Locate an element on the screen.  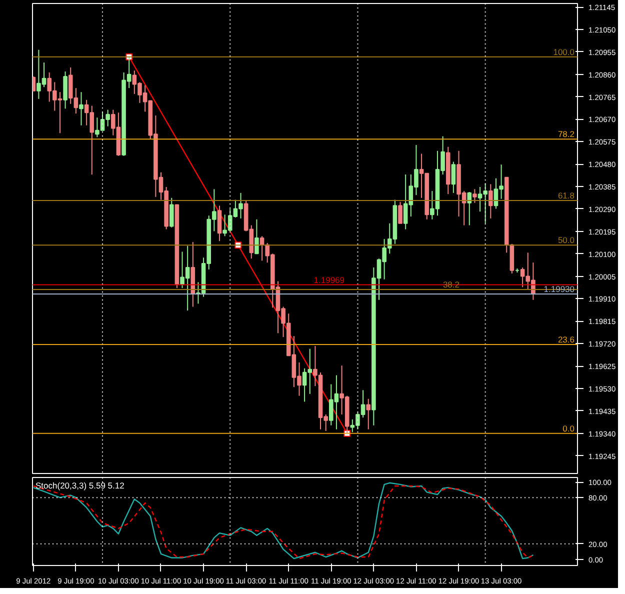
annotation: 0.0 is located at coordinates (568, 428).